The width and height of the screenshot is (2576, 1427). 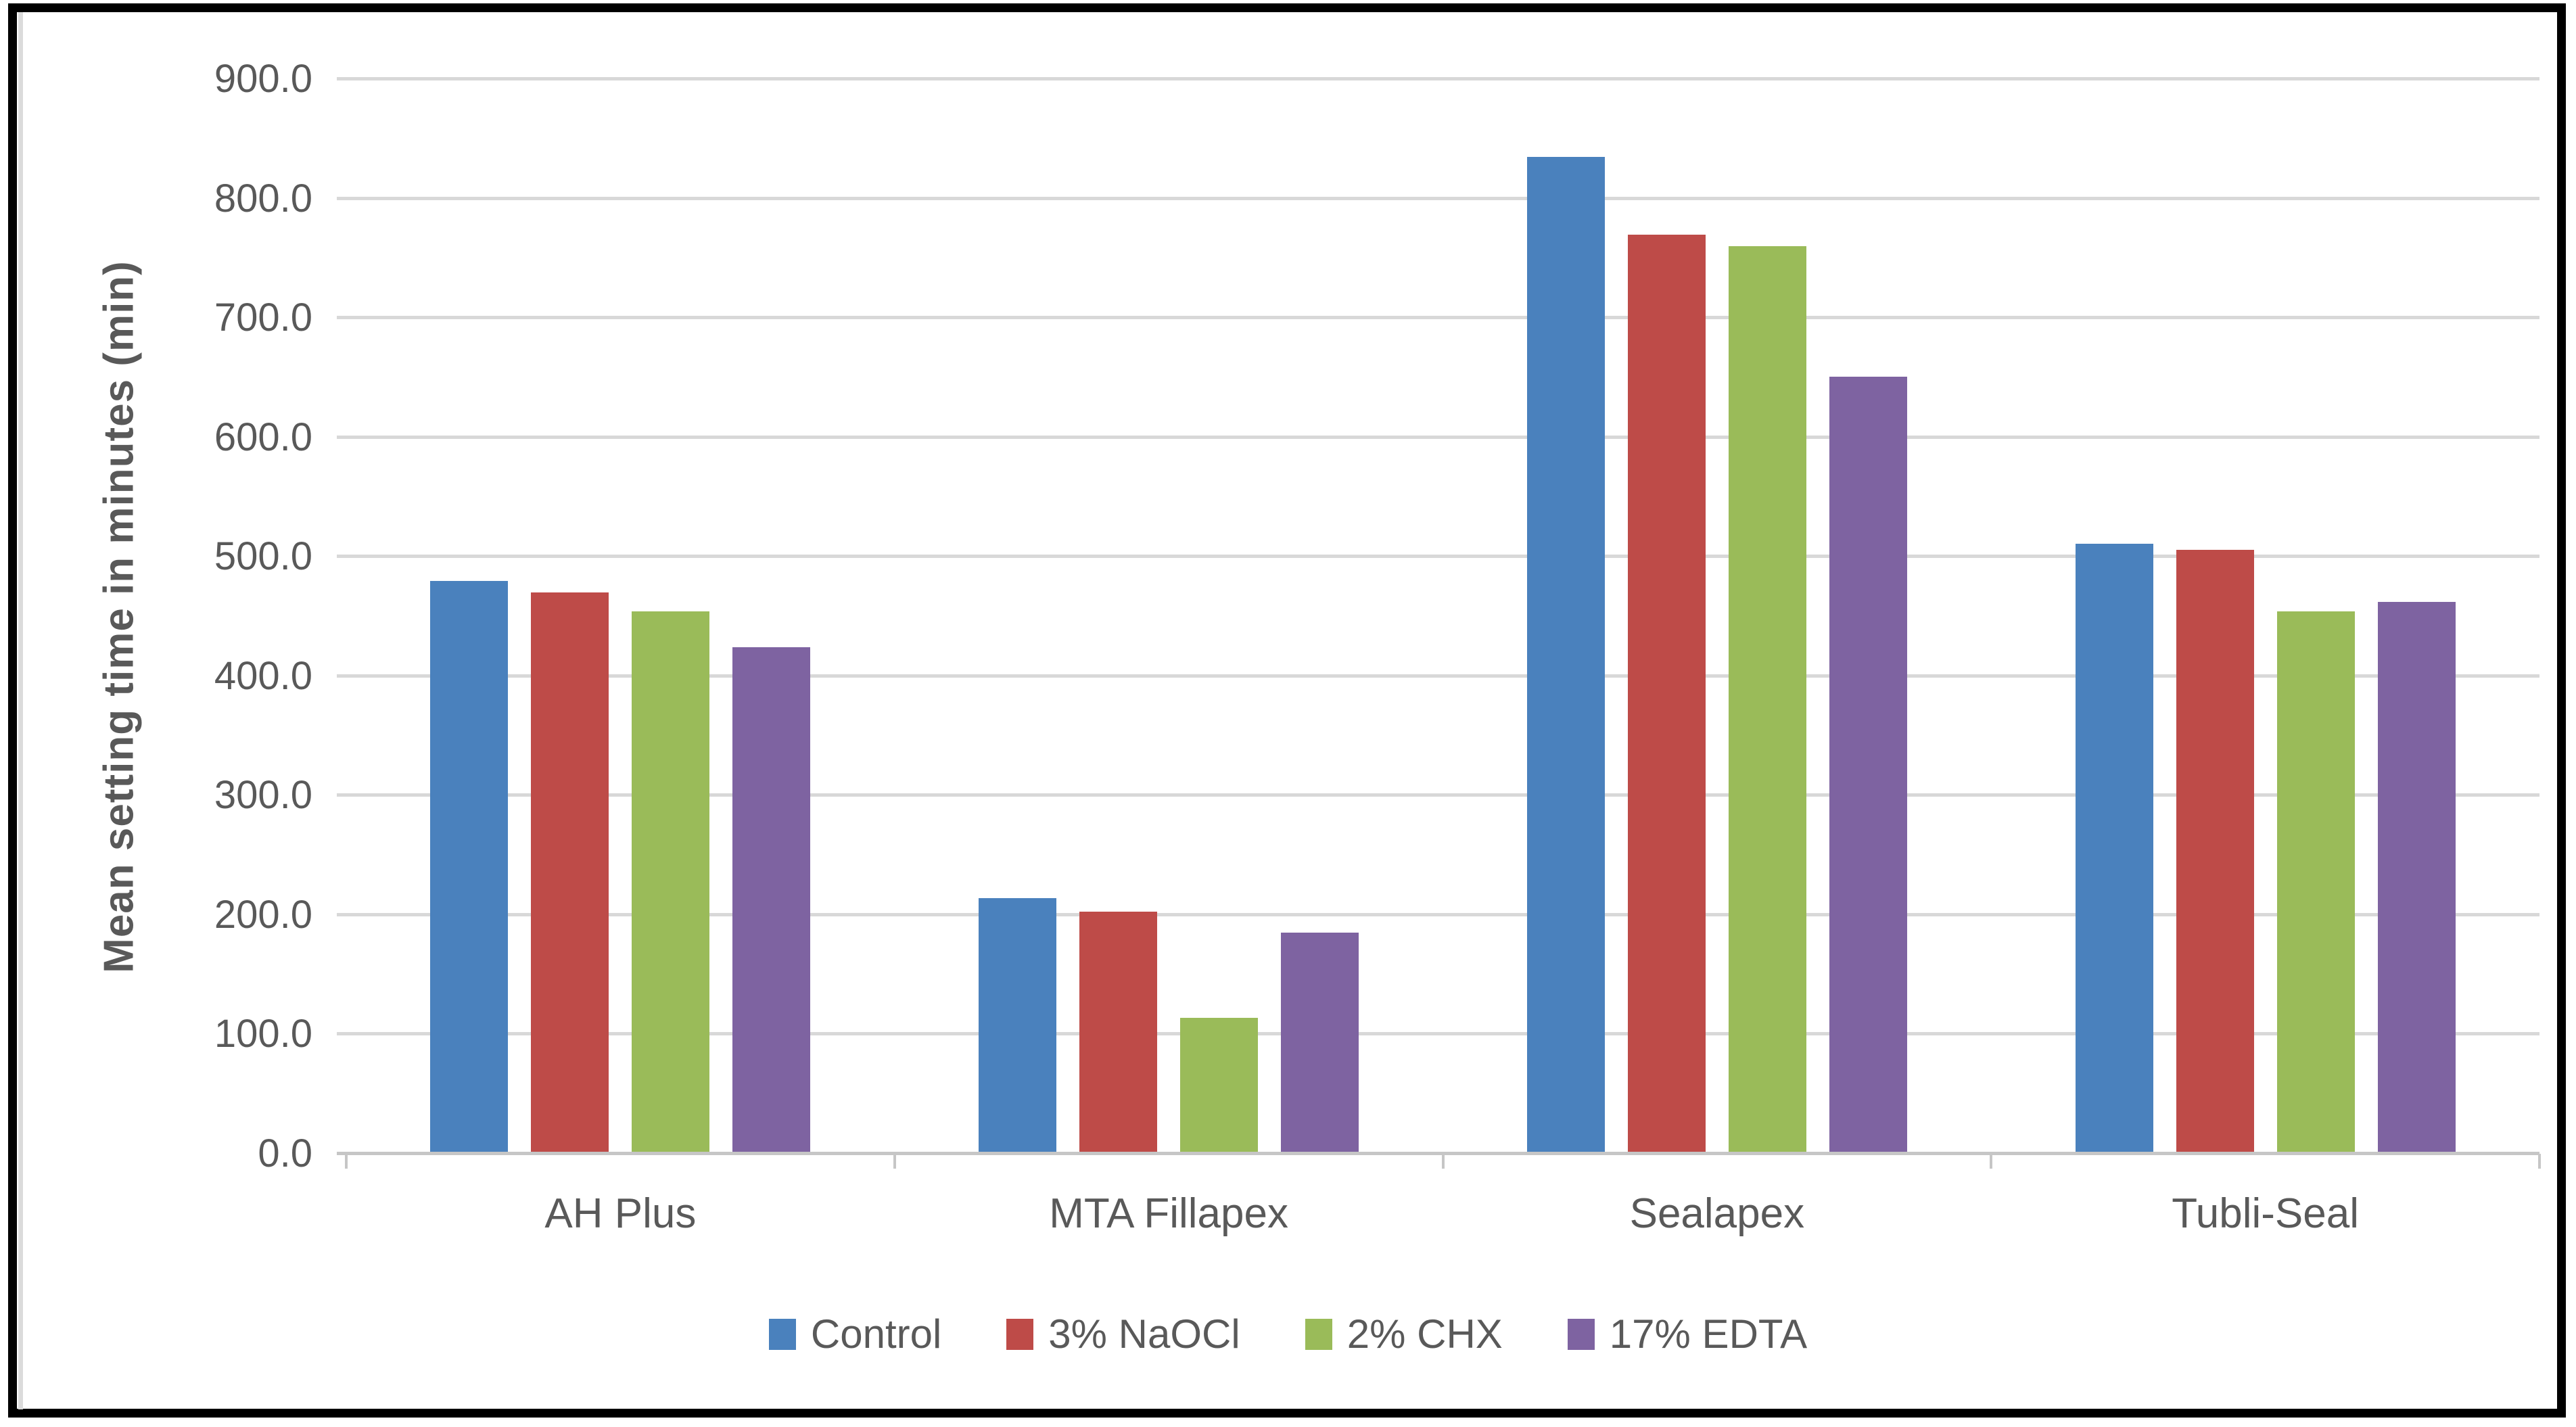 I want to click on x-category-label-ah-plus: AH Plus, so click(x=620, y=1214).